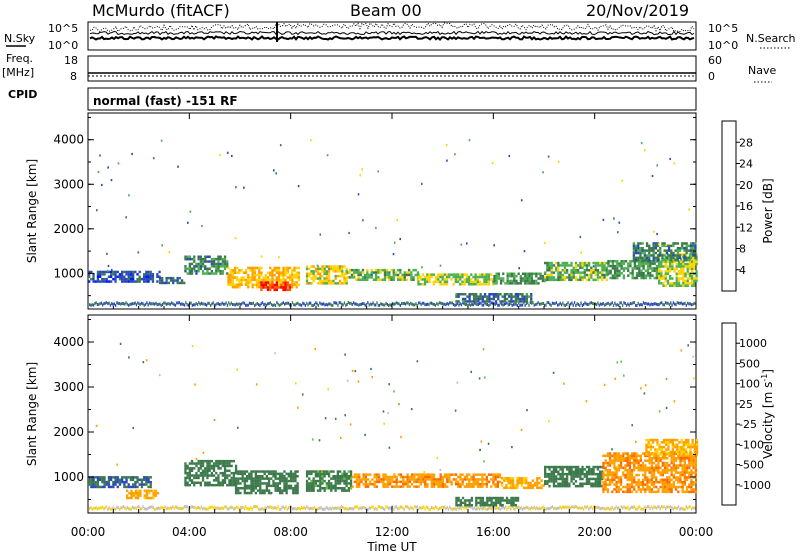 The image size is (800, 554). Describe the element at coordinates (68, 387) in the screenshot. I see `y-tick-label: 3000` at that location.